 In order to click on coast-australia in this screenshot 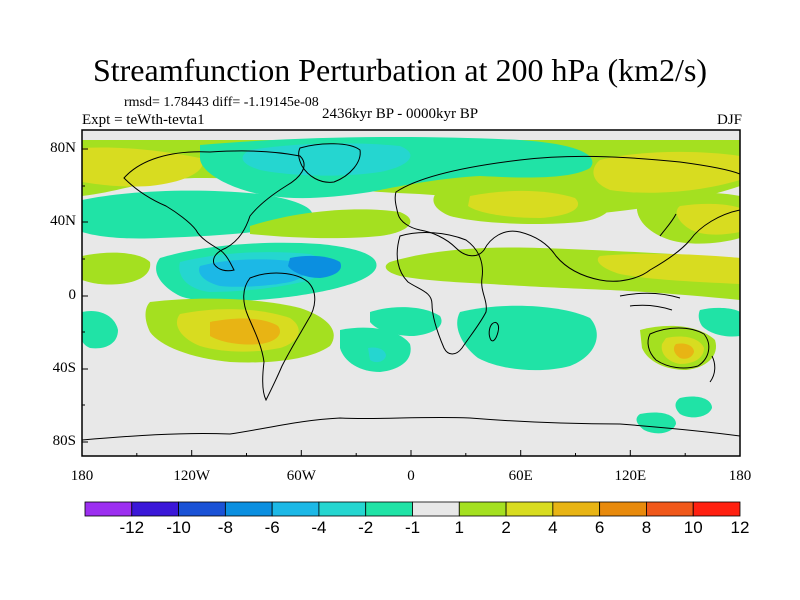, I will do `click(678, 348)`.